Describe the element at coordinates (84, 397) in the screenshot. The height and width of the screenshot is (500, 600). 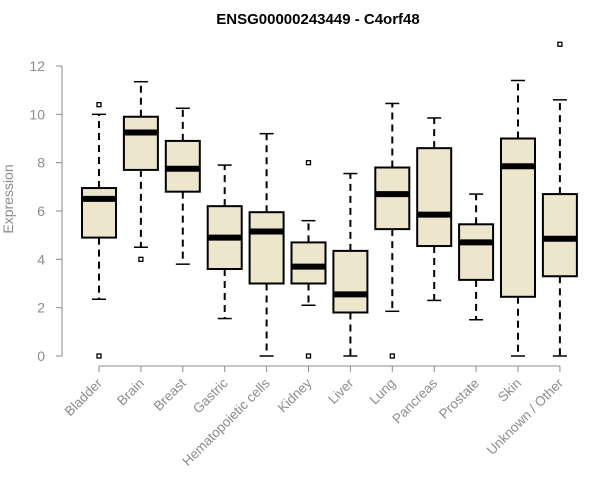
I see `x-tick-label: Bladder` at that location.